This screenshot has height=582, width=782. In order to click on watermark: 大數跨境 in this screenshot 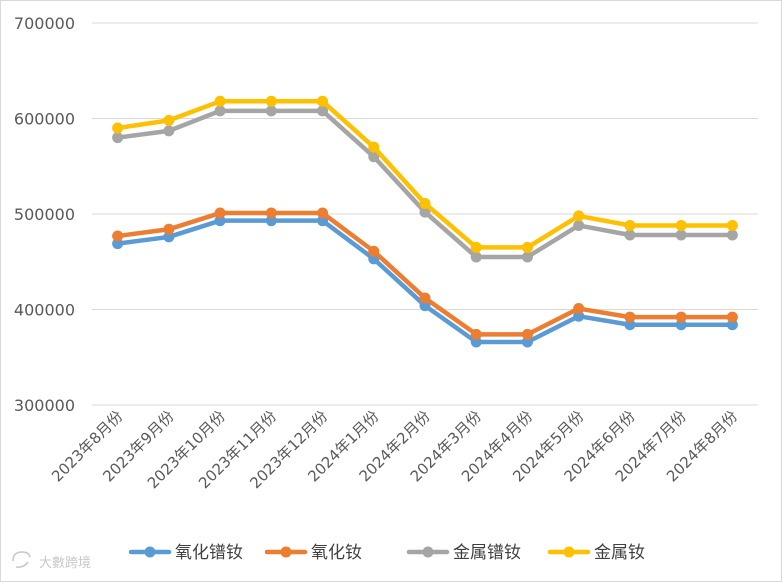, I will do `click(51, 561)`.